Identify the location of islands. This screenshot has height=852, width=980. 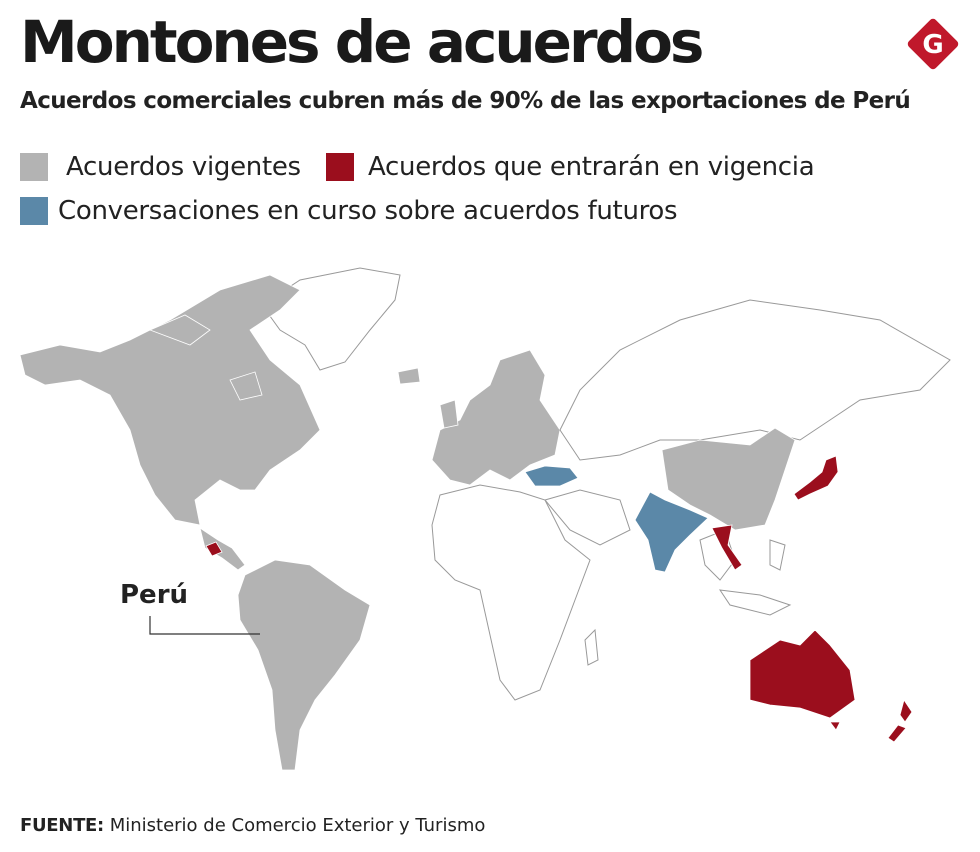
(284, 357).